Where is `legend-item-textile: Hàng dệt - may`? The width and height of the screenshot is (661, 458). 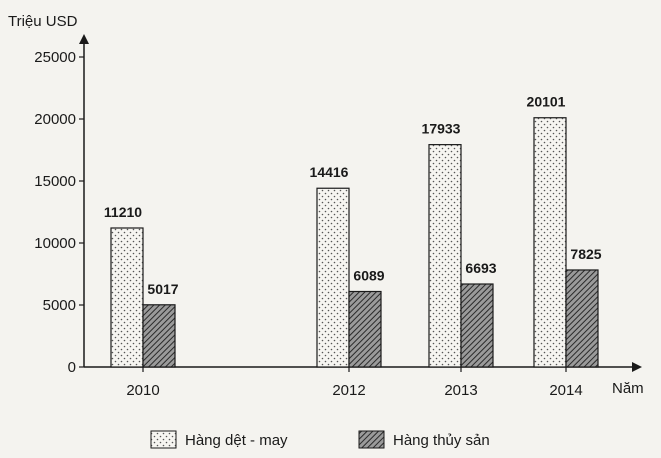 legend-item-textile: Hàng dệt - may is located at coordinates (219, 439).